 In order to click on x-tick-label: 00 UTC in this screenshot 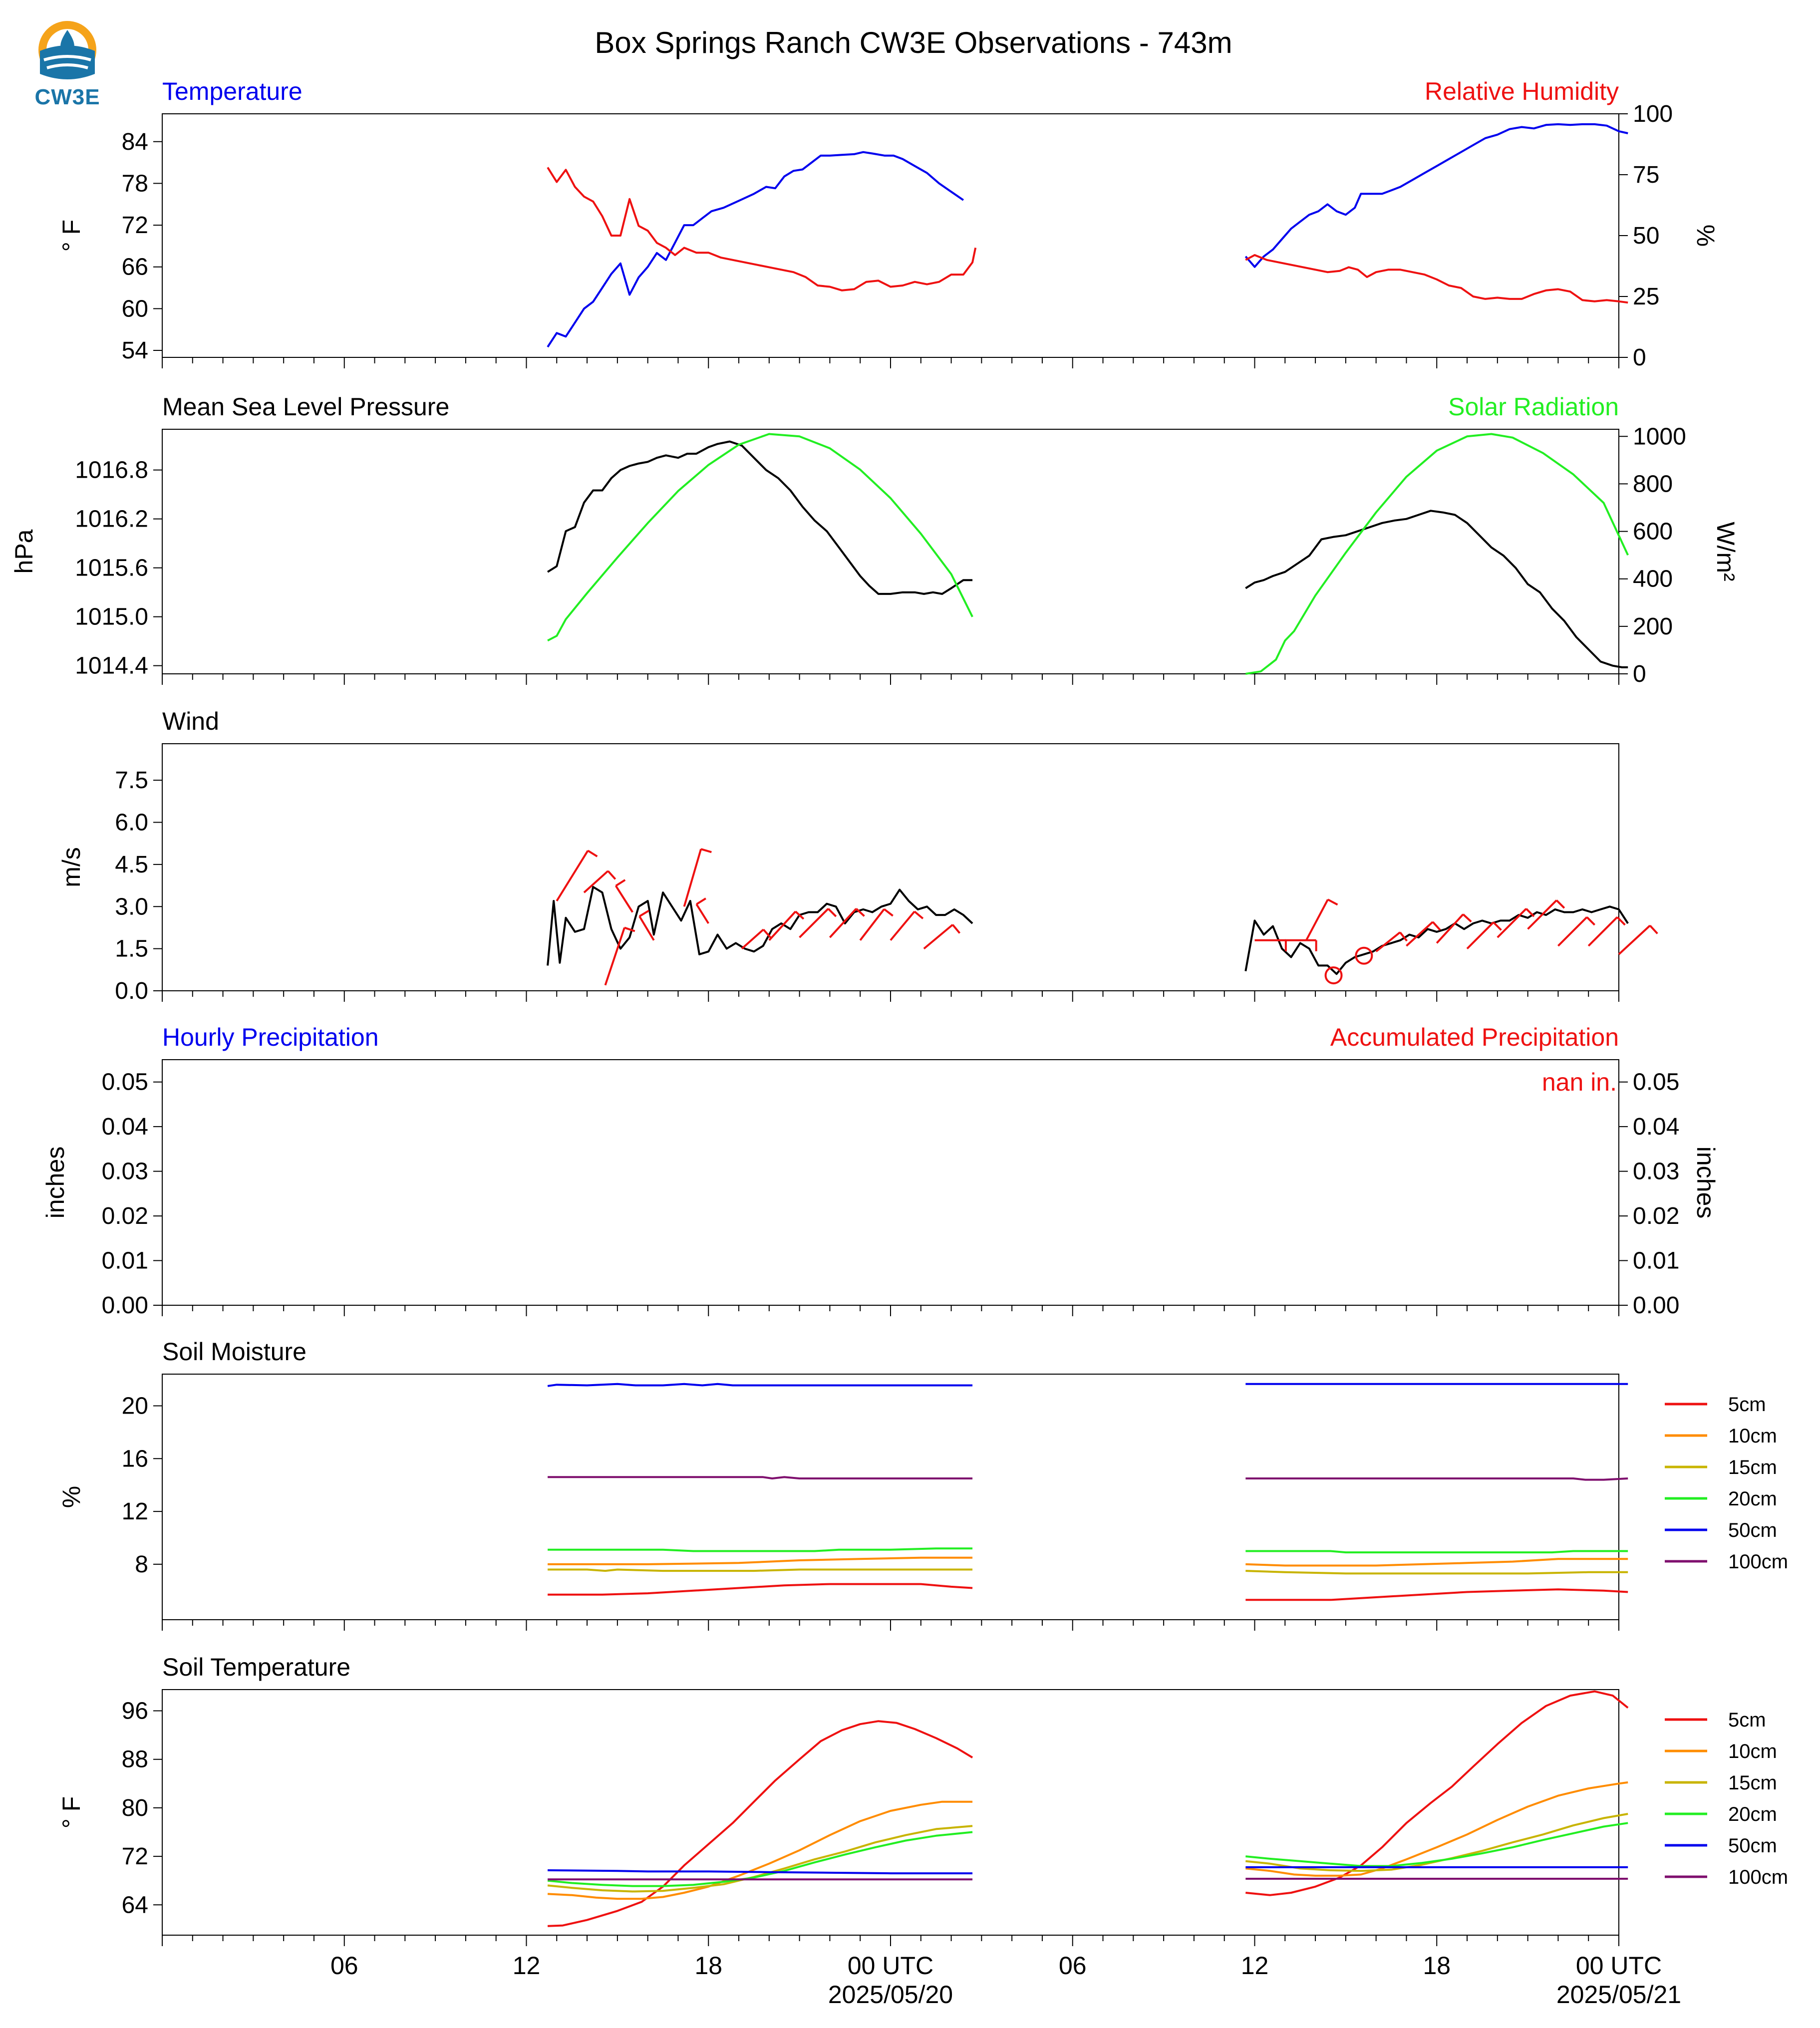, I will do `click(890, 1966)`.